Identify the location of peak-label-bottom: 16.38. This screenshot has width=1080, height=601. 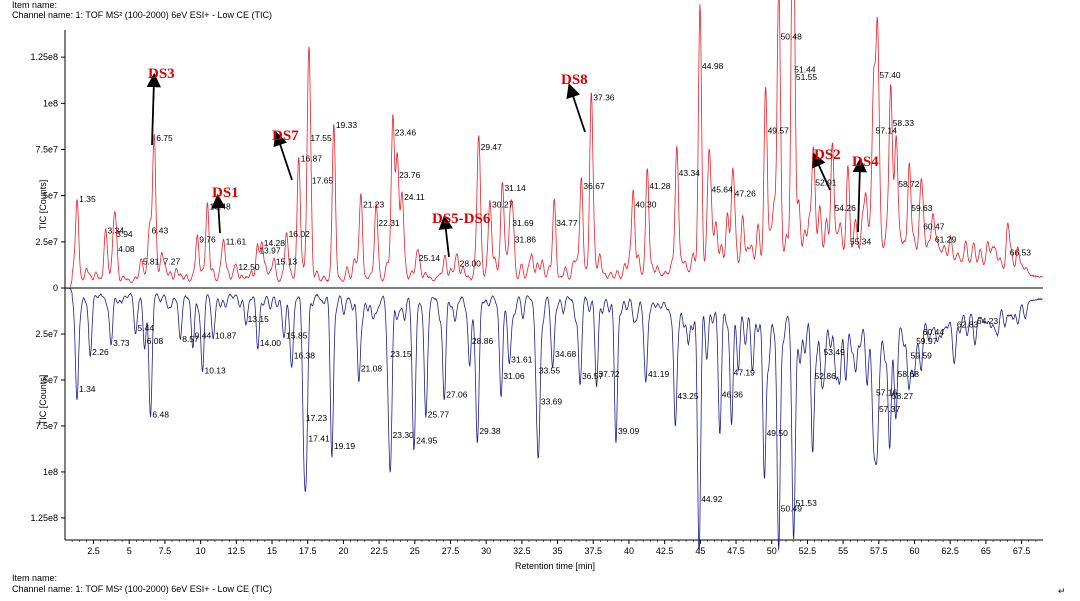
(305, 356).